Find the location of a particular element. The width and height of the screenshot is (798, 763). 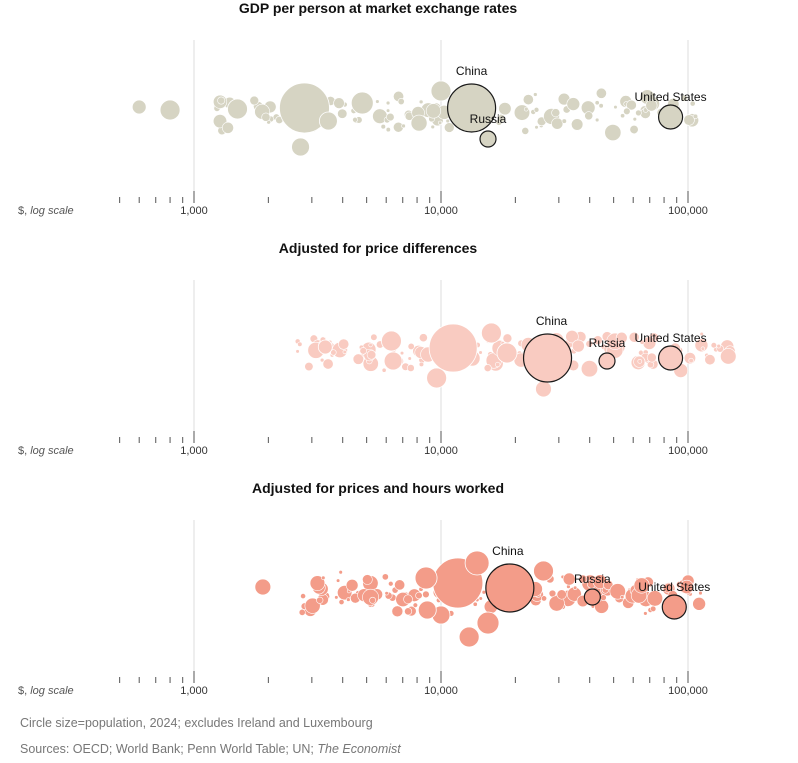

panel-title: Adjusted for price differences is located at coordinates (378, 248).